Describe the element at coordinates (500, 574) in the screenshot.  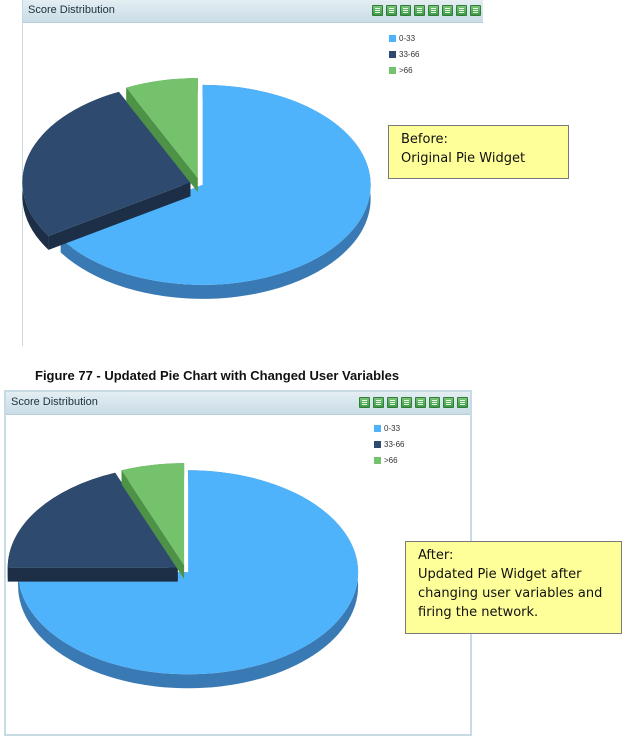
I see `note-line: Updated Pie Widget after` at that location.